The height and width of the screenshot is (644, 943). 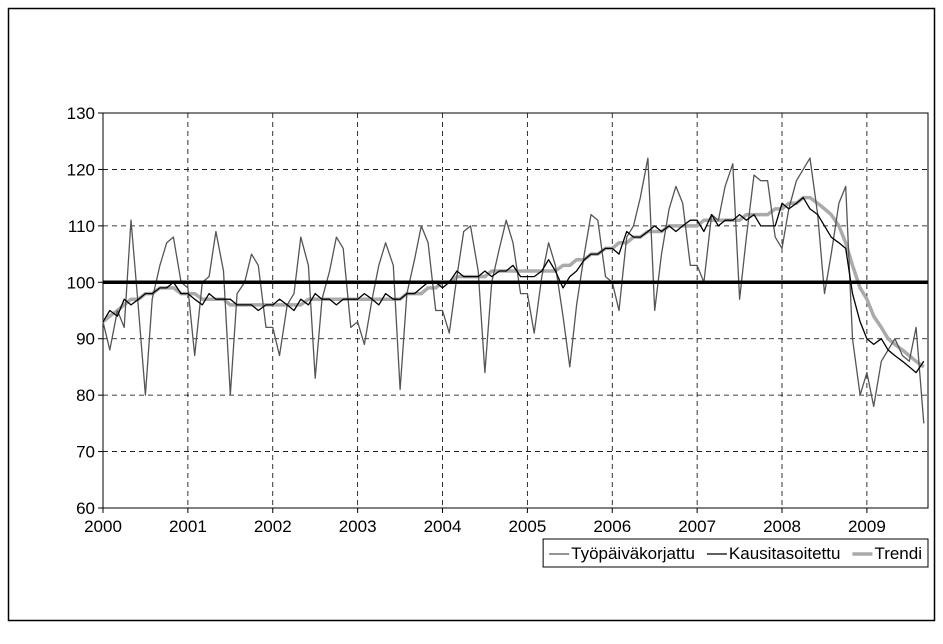 I want to click on y-tick-label: 80, so click(x=85, y=395).